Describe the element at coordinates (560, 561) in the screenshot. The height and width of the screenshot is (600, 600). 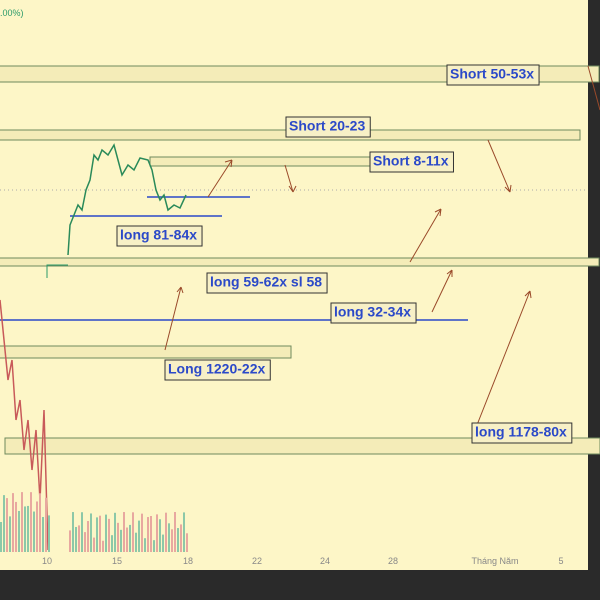
I see `x-tick-label: 5` at that location.